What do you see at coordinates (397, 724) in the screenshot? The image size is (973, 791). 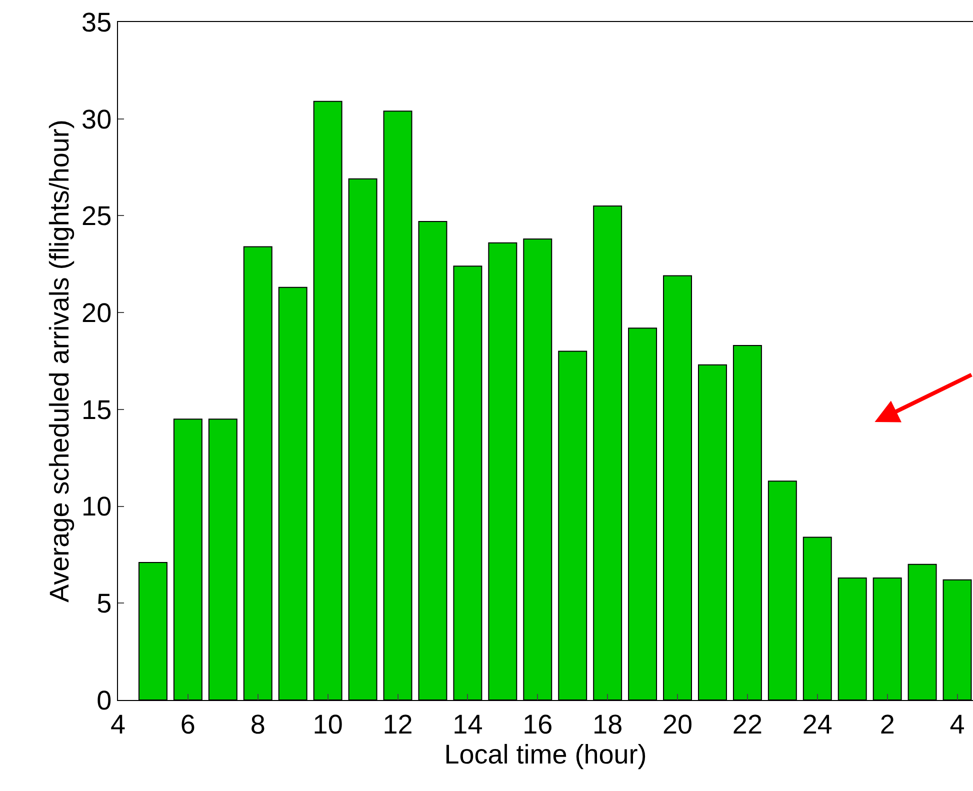 I see `x-tick-label: 12` at bounding box center [397, 724].